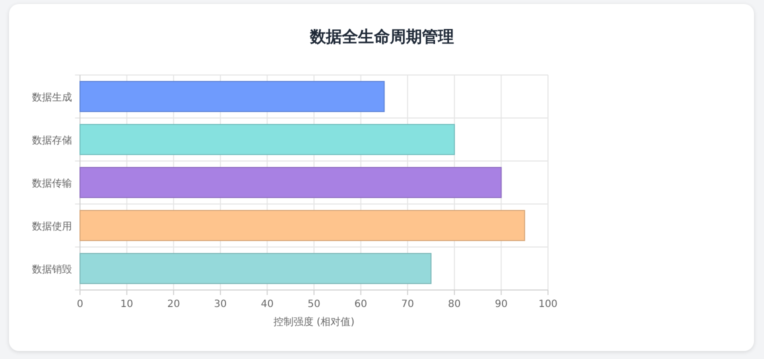 The image size is (764, 359). Describe the element at coordinates (267, 304) in the screenshot. I see `x-tick-label: 40` at that location.